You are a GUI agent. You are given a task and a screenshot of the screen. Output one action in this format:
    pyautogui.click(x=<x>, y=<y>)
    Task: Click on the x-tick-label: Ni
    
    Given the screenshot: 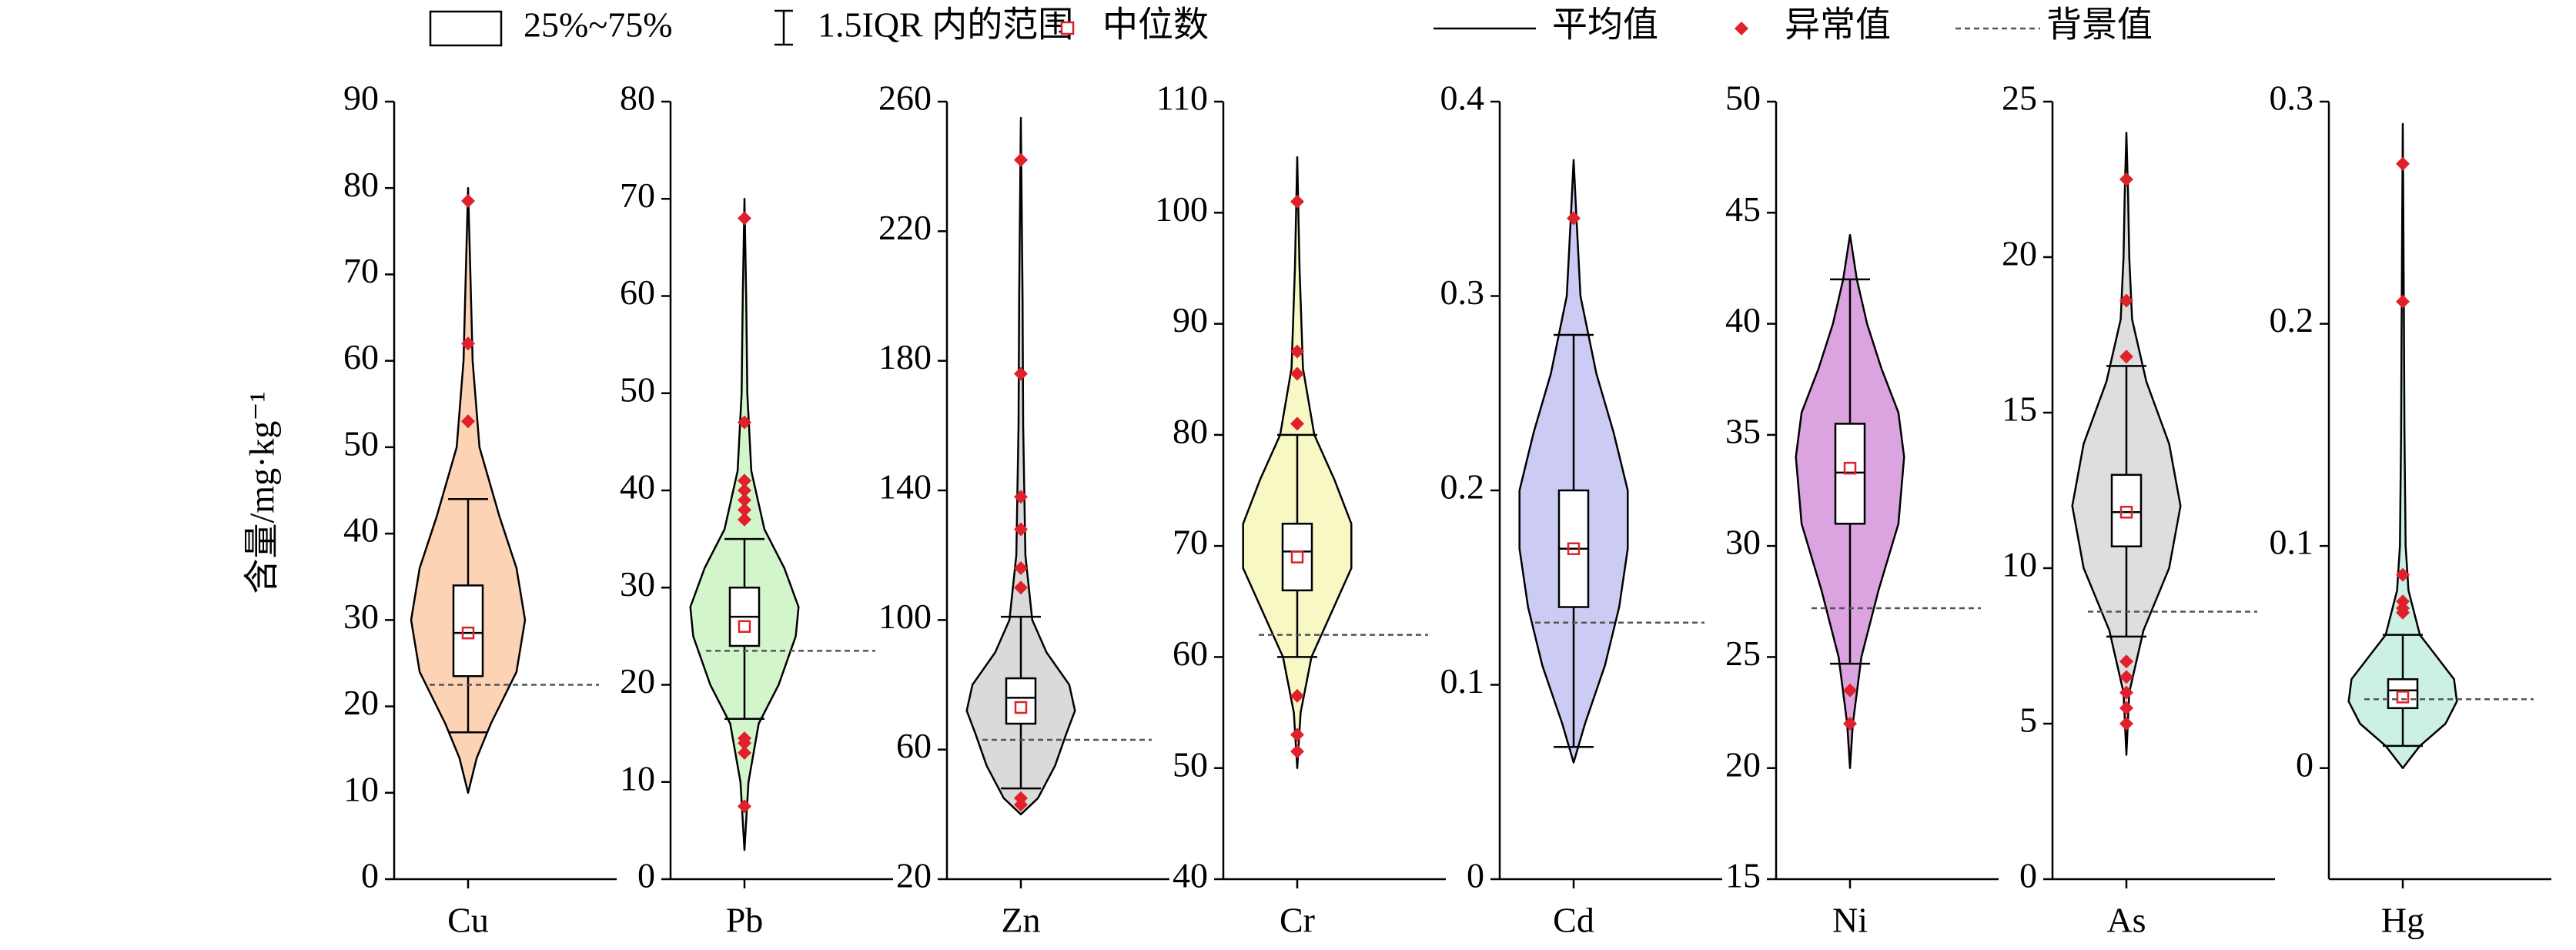 What is the action you would take?
    pyautogui.click(x=1850, y=920)
    